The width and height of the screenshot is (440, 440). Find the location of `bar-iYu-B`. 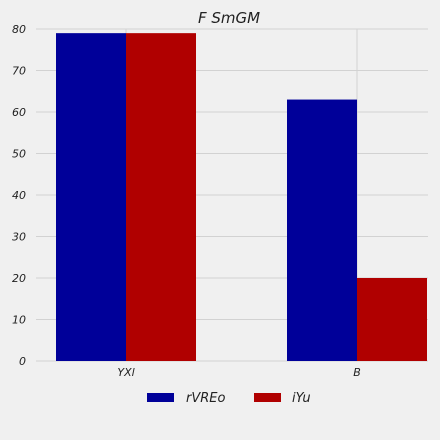

bar-iYu-B is located at coordinates (392, 319).